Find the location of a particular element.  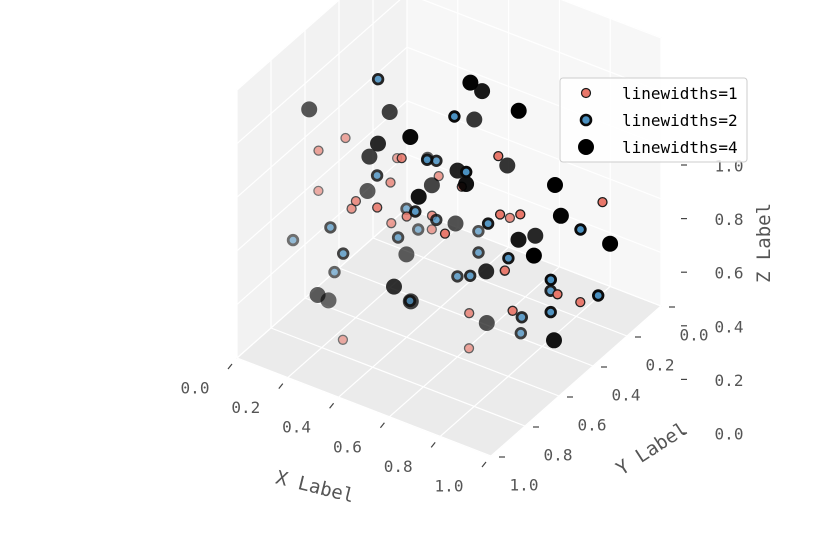

x-tick-label: 0.4 is located at coordinates (296, 427).